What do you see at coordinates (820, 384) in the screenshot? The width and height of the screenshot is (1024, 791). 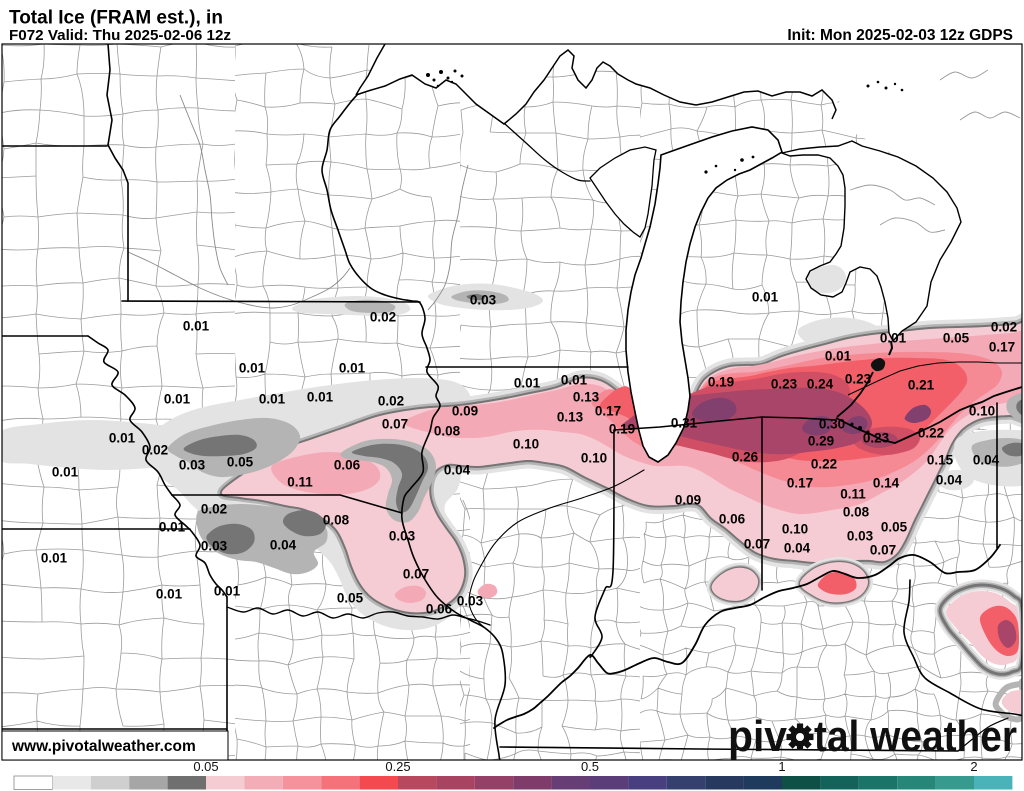 I see `svg-text: 0.24` at bounding box center [820, 384].